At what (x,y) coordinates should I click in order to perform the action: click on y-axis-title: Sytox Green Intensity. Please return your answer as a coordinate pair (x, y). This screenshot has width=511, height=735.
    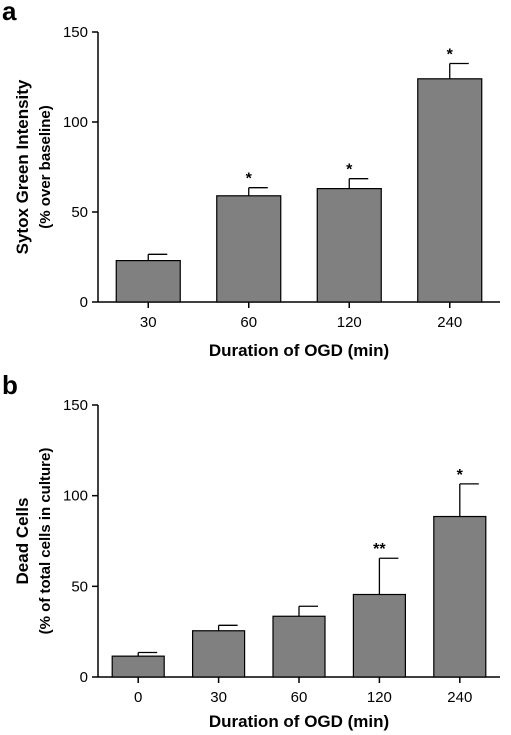
    Looking at the image, I should click on (22, 166).